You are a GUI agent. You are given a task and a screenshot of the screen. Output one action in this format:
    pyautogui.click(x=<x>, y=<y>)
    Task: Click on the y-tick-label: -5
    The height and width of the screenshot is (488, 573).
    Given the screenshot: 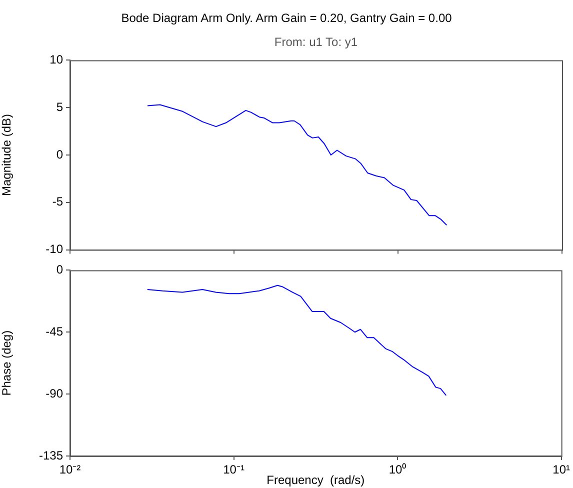 What is the action you would take?
    pyautogui.click(x=58, y=201)
    